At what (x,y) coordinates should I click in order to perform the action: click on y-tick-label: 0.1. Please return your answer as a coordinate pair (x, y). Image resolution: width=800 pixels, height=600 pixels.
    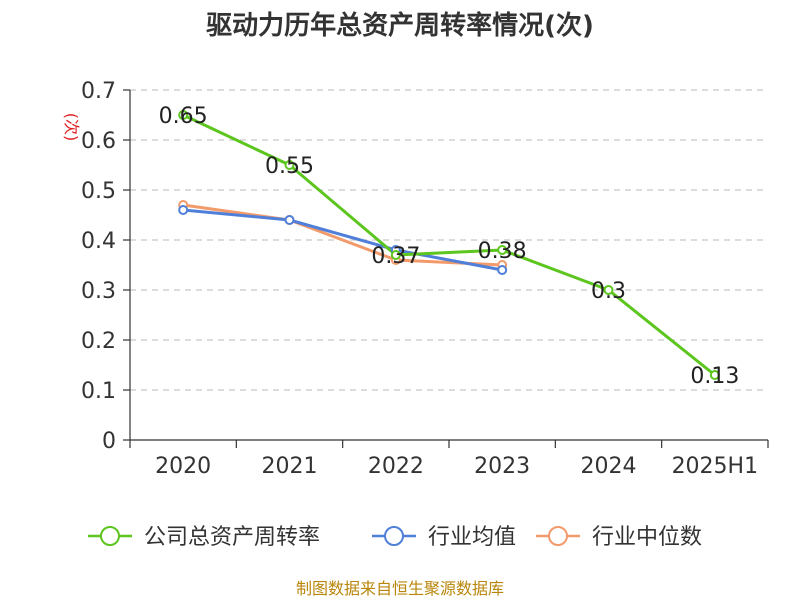
    Looking at the image, I should click on (98, 391).